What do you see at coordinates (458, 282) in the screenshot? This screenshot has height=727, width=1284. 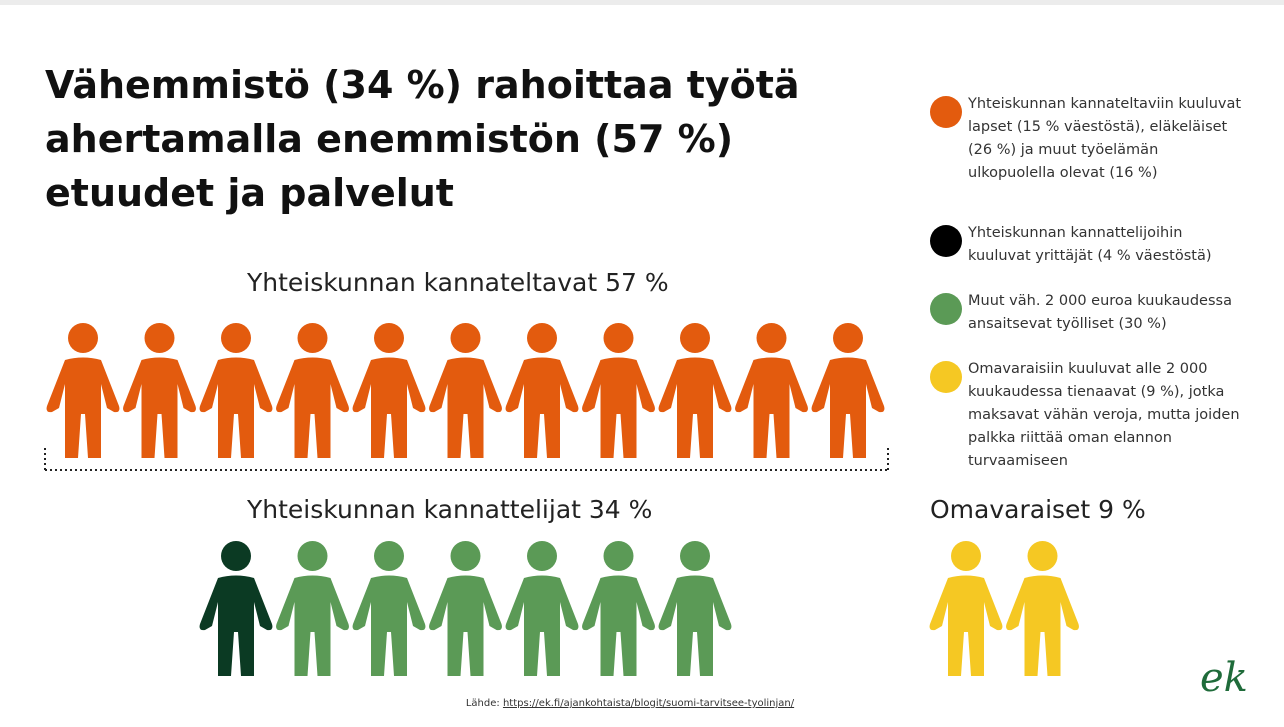 I see `group-label: Yhteiskunnan kannateltavat 57 %` at bounding box center [458, 282].